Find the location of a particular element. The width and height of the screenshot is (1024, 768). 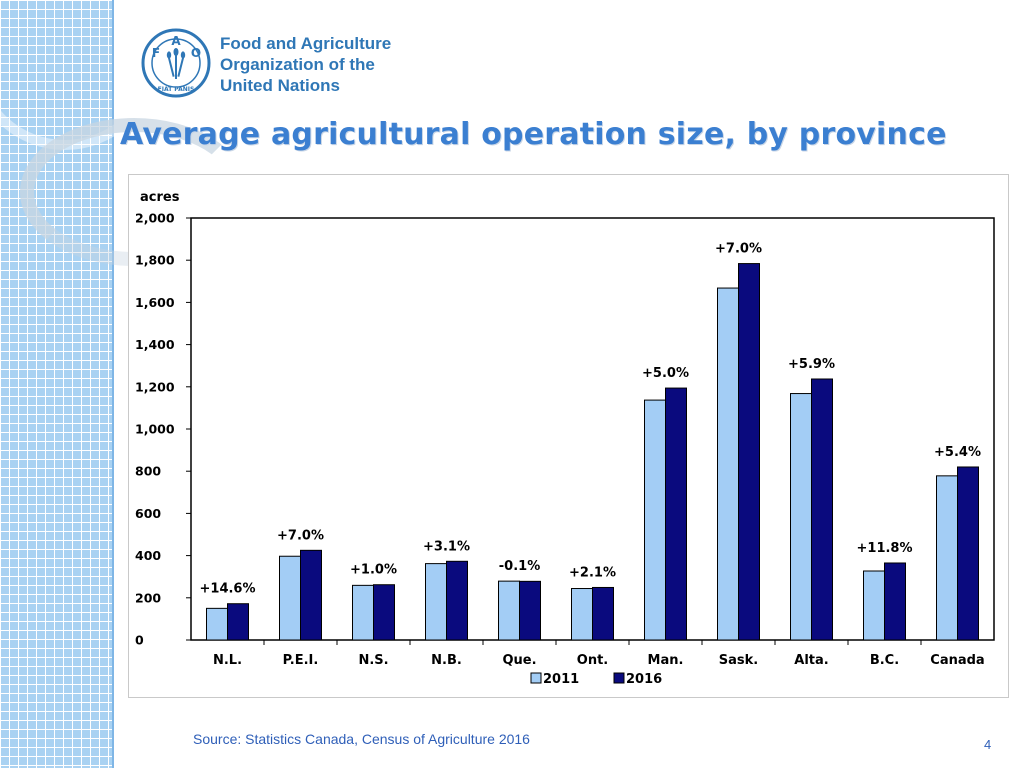

page-number: 4 is located at coordinates (988, 744).